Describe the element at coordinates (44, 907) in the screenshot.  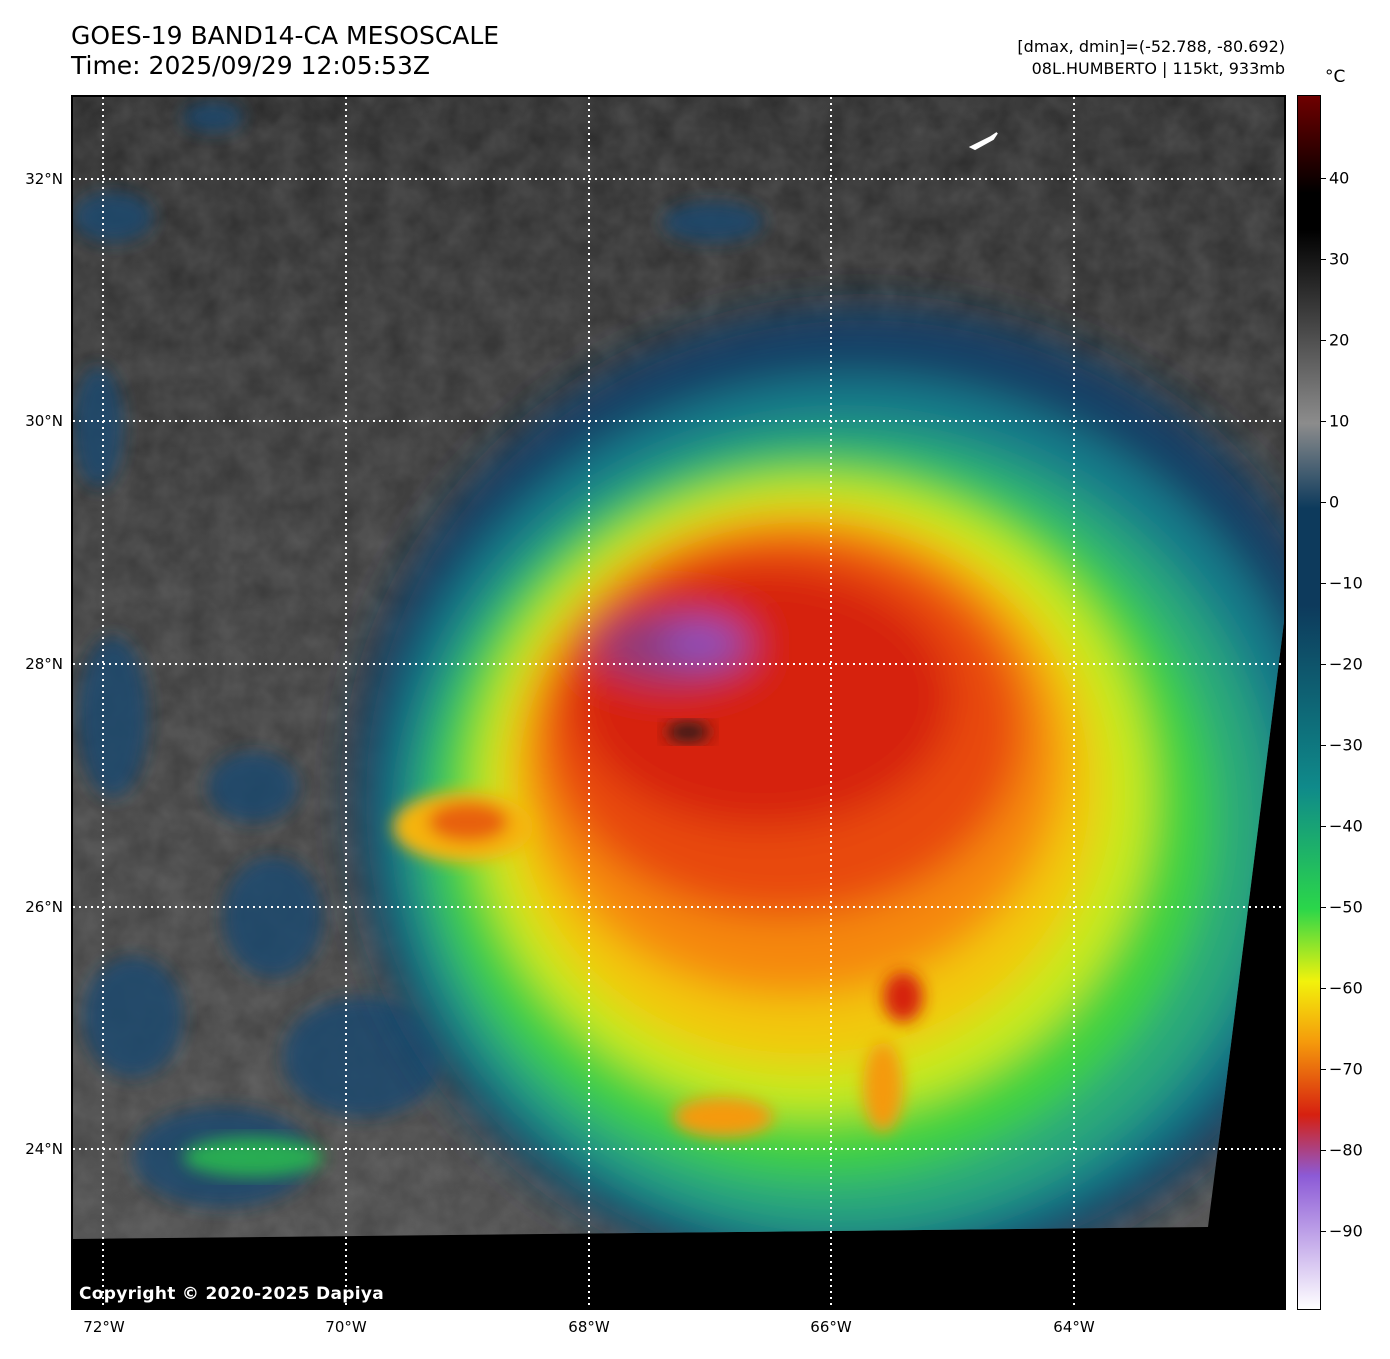
I see `lat-label-26n: 26°N` at that location.